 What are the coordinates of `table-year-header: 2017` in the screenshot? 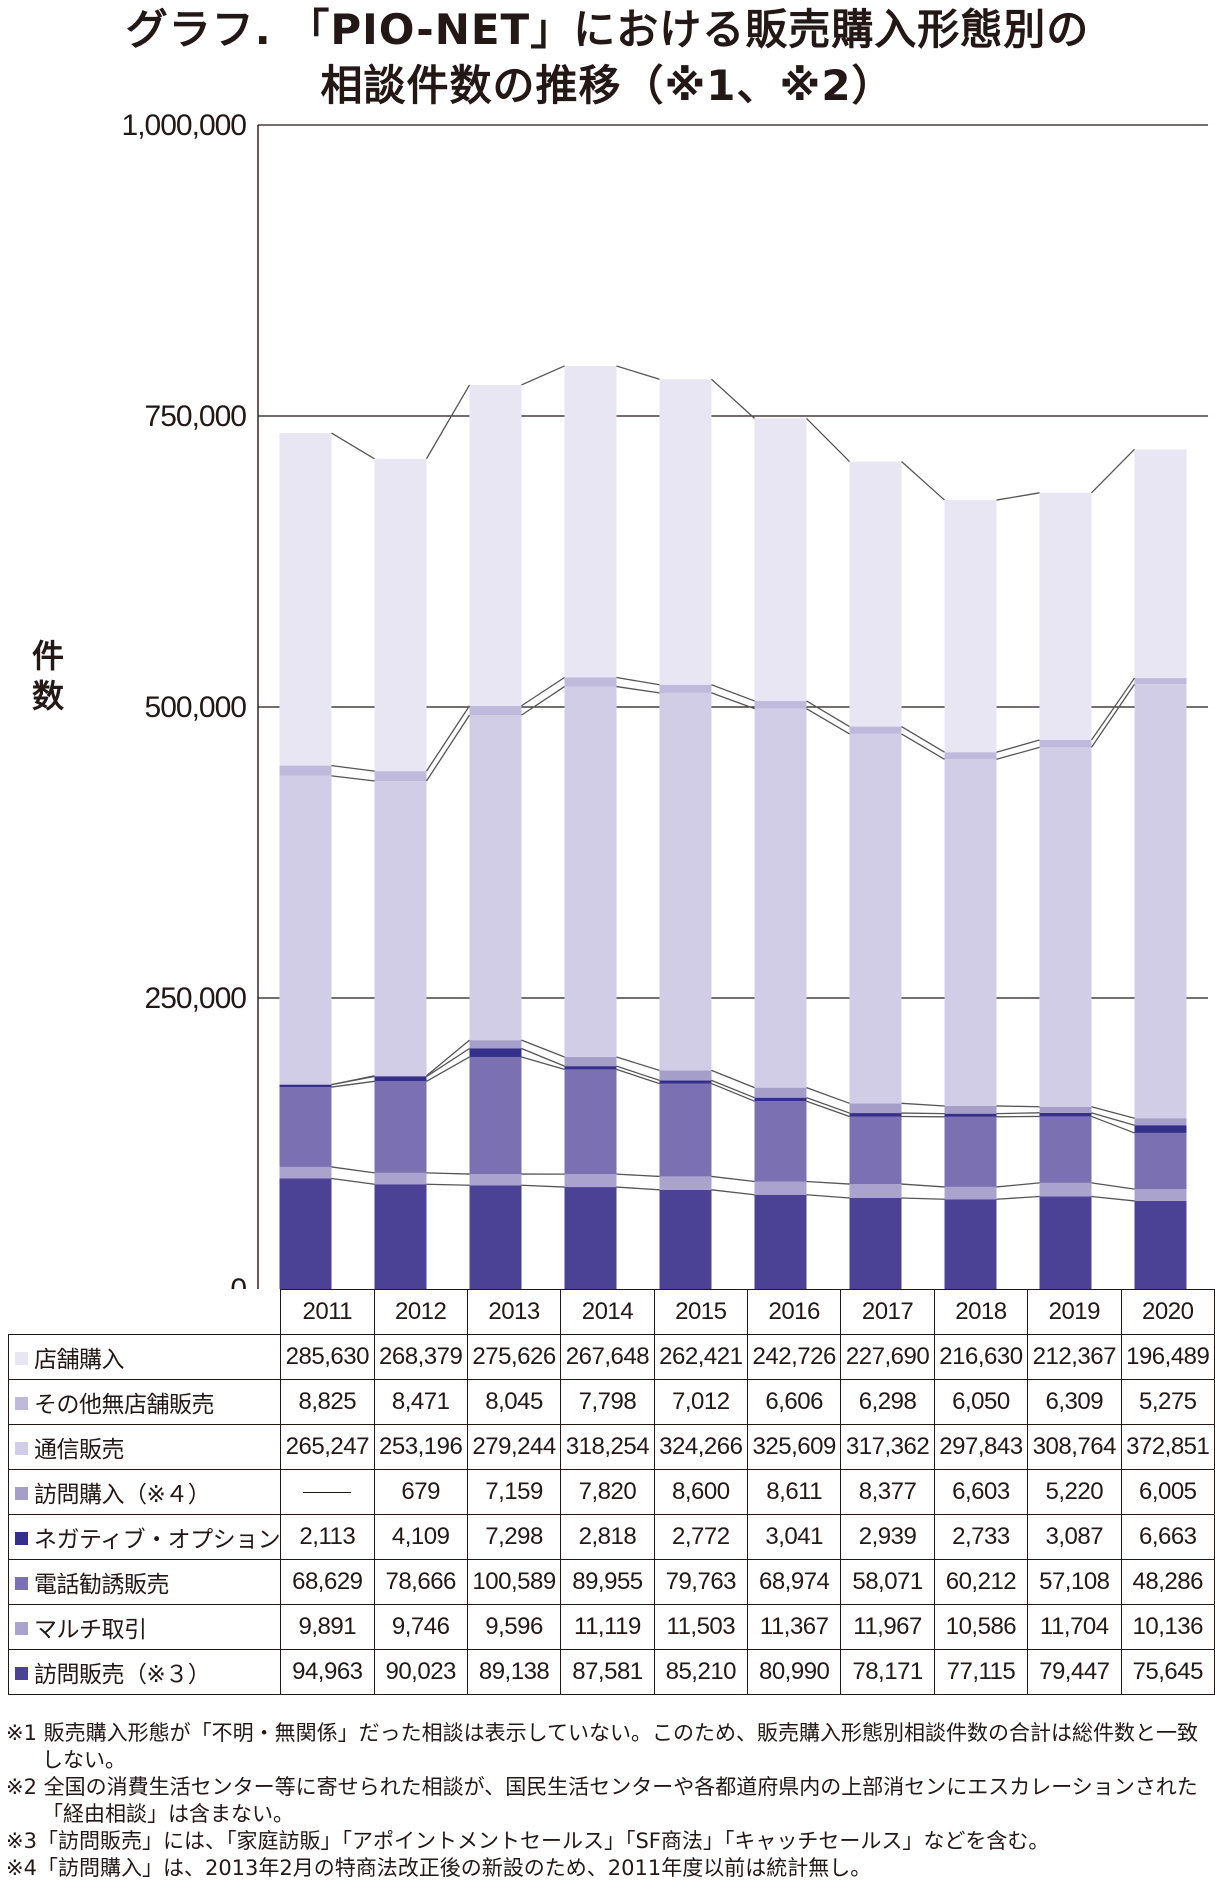 It's located at (887, 1312).